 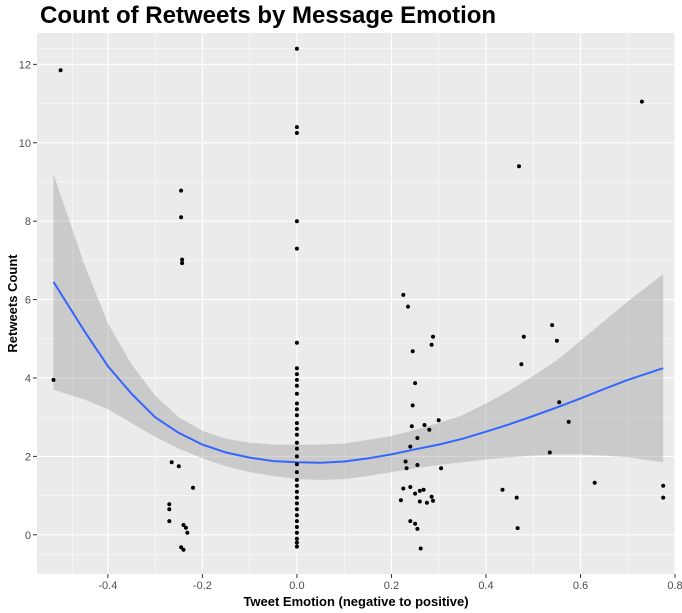 What do you see at coordinates (355, 601) in the screenshot?
I see `x-axis-title: Tweet Emotion (negative to positive)` at bounding box center [355, 601].